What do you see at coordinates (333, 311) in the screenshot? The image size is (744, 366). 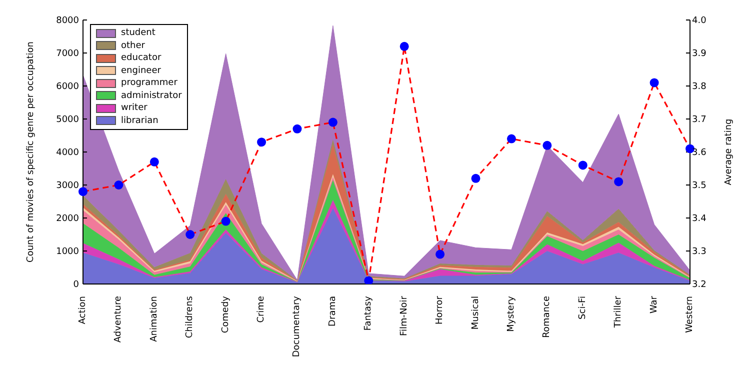 I see `x-tick-label: Drama` at bounding box center [333, 311].